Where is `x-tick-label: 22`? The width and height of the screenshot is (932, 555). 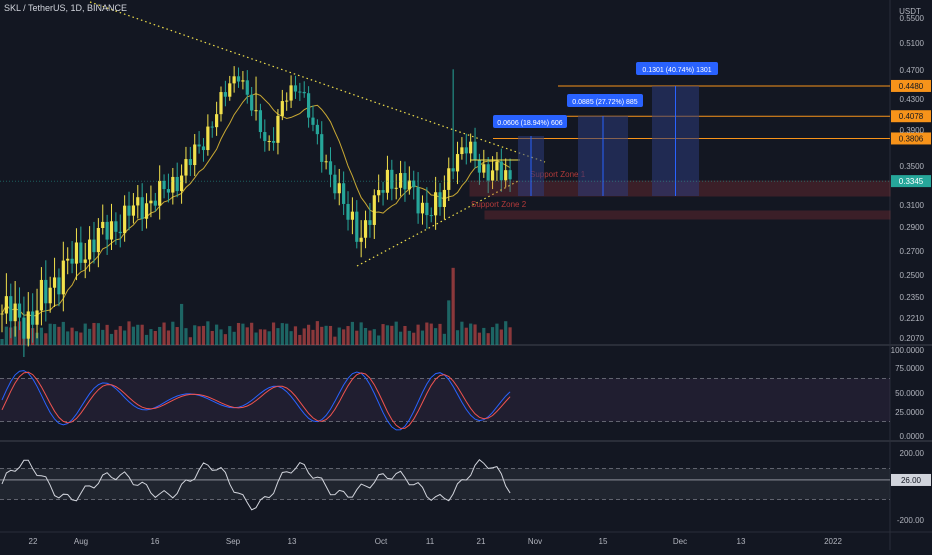
x-tick-label: 22 is located at coordinates (33, 541).